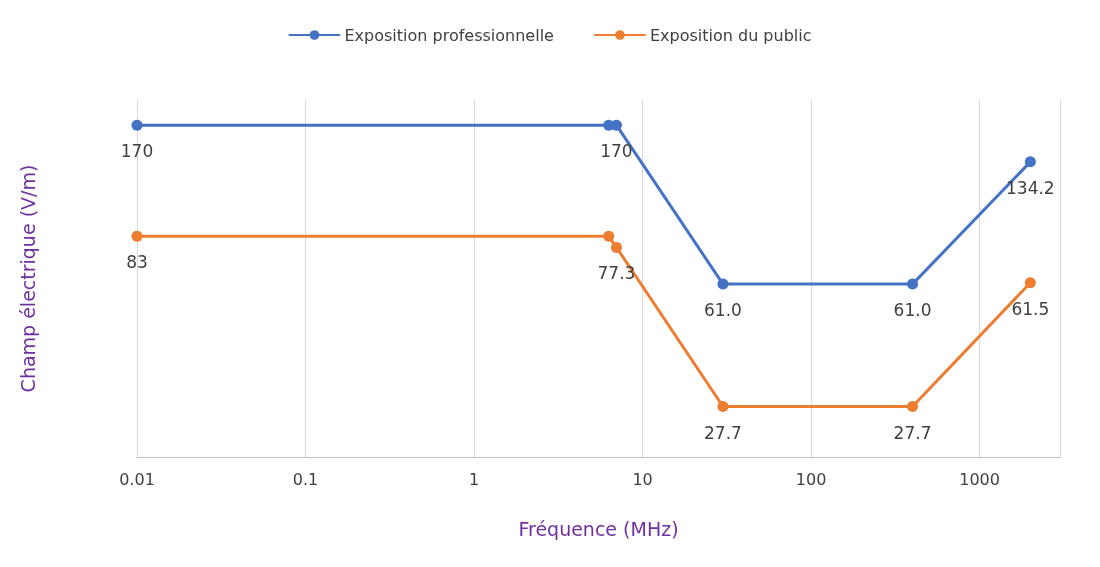  I want to click on data-label: 83, so click(137, 262).